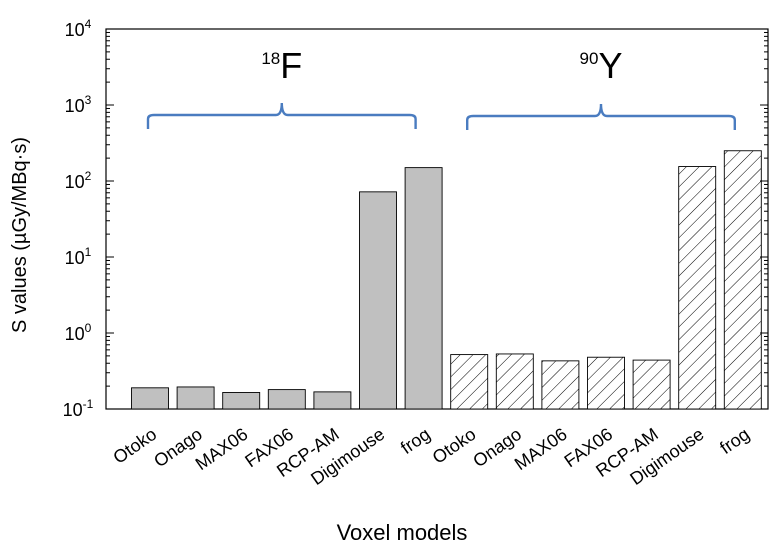  What do you see at coordinates (20, 235) in the screenshot?
I see `y-axis-label: S values (µGy/MBq·s)` at bounding box center [20, 235].